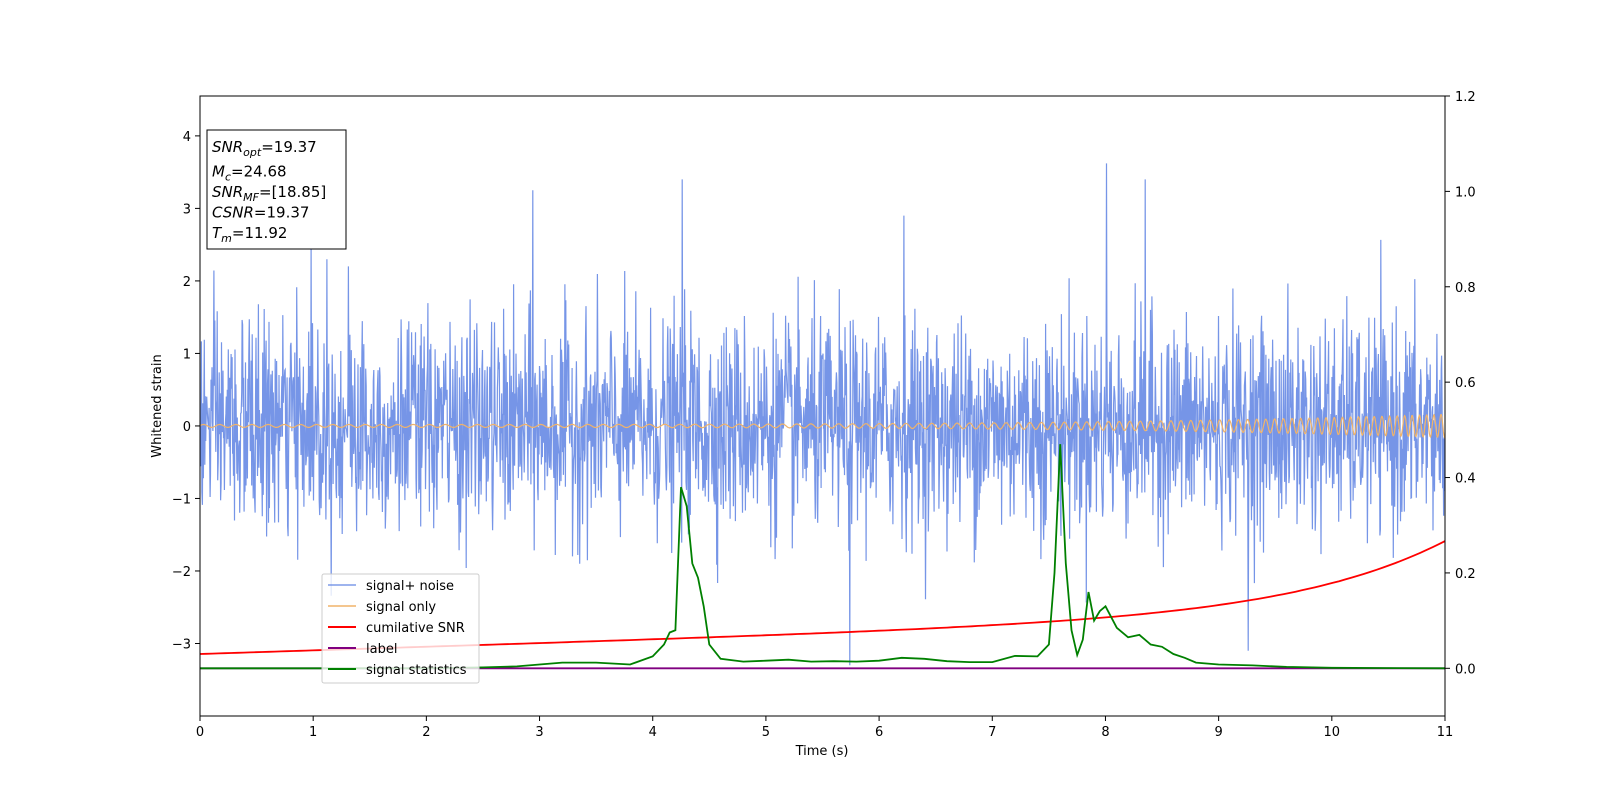 The image size is (1600, 800). What do you see at coordinates (181, 572) in the screenshot?
I see `y-tick-label: −2` at bounding box center [181, 572].